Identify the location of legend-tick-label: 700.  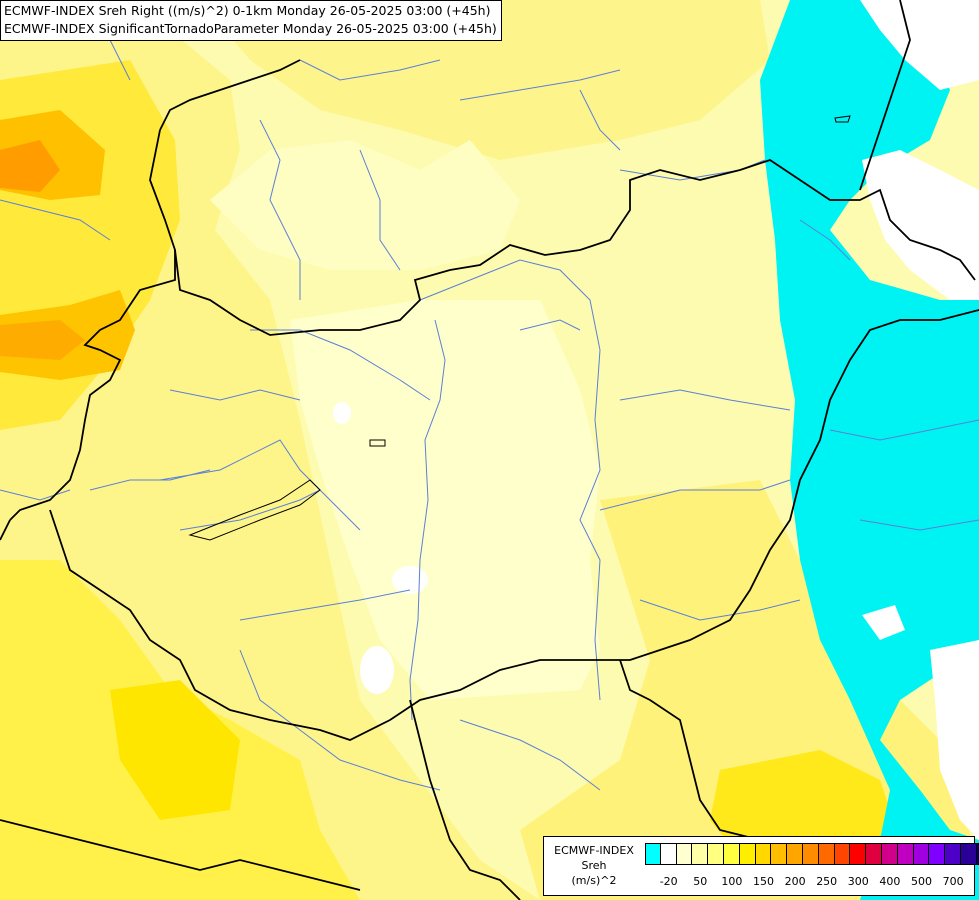
(953, 881).